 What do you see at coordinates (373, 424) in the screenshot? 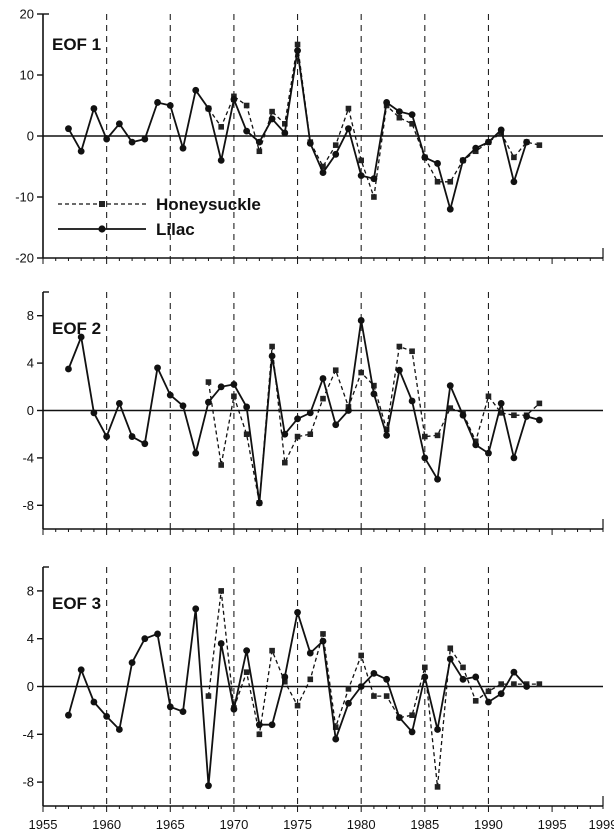
I see `honeysuckle-line` at bounding box center [373, 424].